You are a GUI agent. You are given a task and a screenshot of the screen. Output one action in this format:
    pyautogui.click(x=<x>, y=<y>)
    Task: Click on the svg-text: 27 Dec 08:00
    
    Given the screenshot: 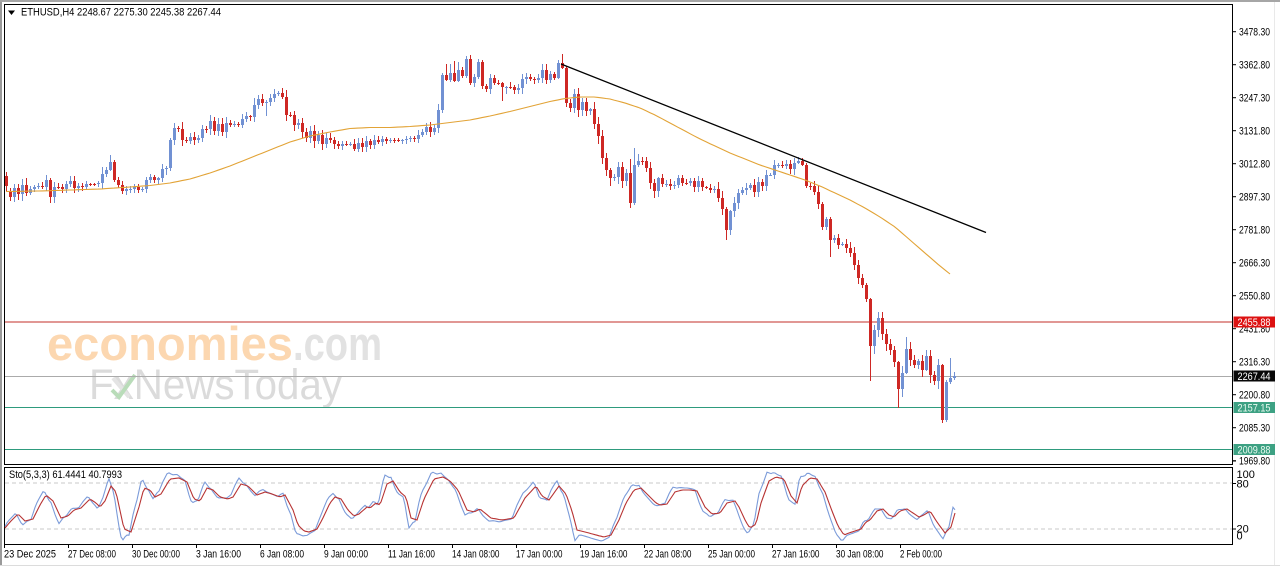 What is the action you would take?
    pyautogui.click(x=92, y=555)
    